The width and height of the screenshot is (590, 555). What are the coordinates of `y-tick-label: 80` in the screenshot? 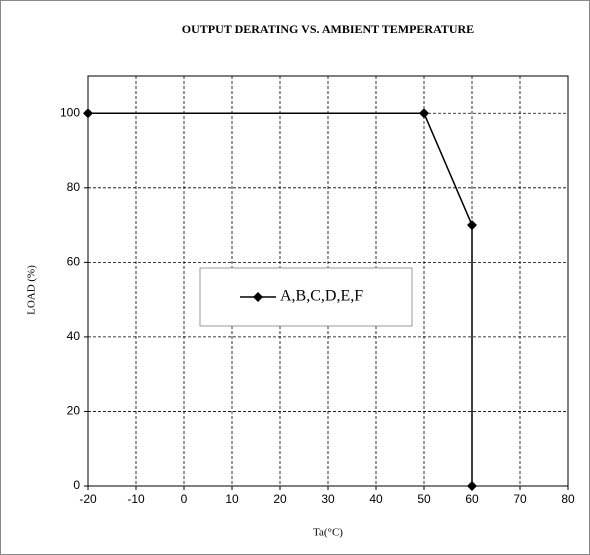 It's located at (74, 187).